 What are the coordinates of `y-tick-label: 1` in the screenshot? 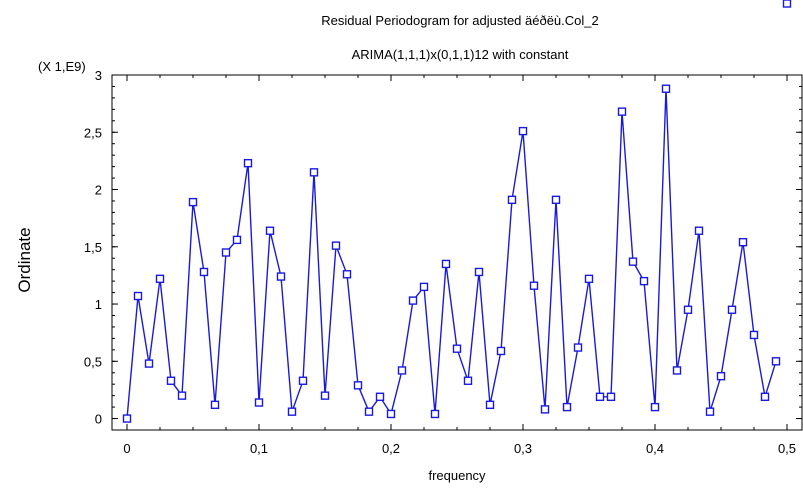 It's located at (98, 304).